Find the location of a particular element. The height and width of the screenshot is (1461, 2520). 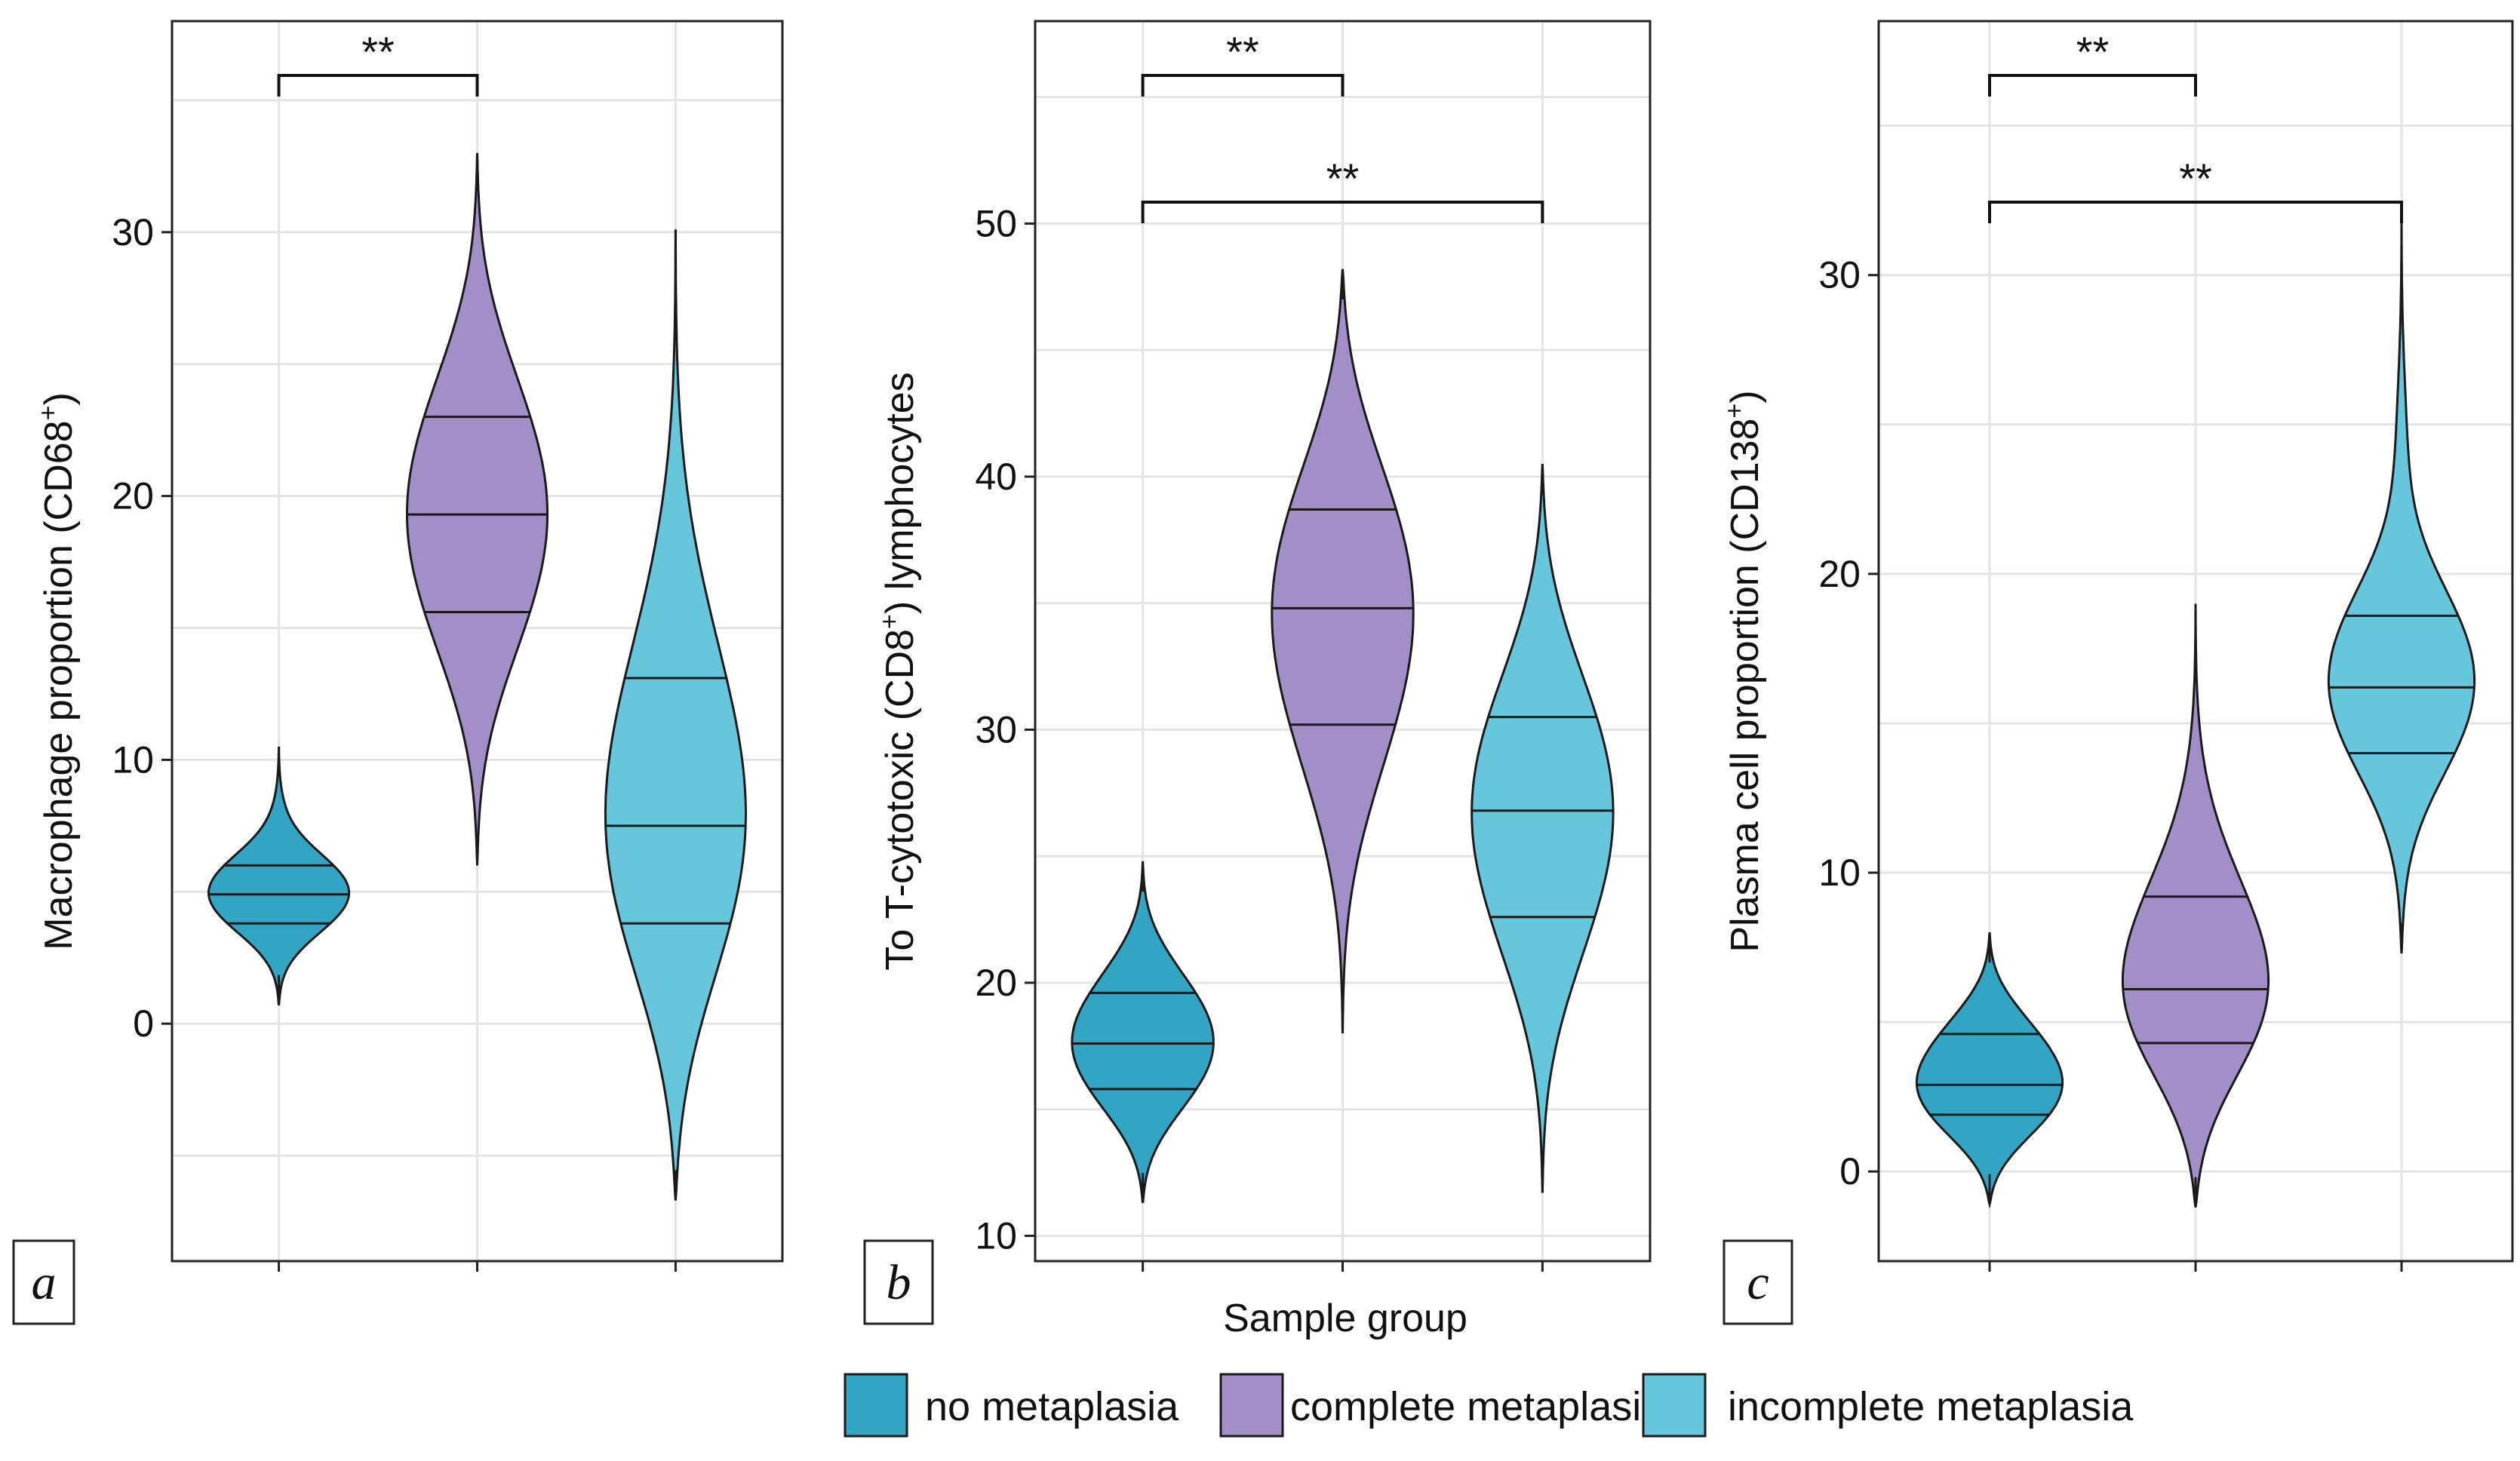

legend-item-incomplete-metaplasia: incomplete metaplasia is located at coordinates (1888, 1405).